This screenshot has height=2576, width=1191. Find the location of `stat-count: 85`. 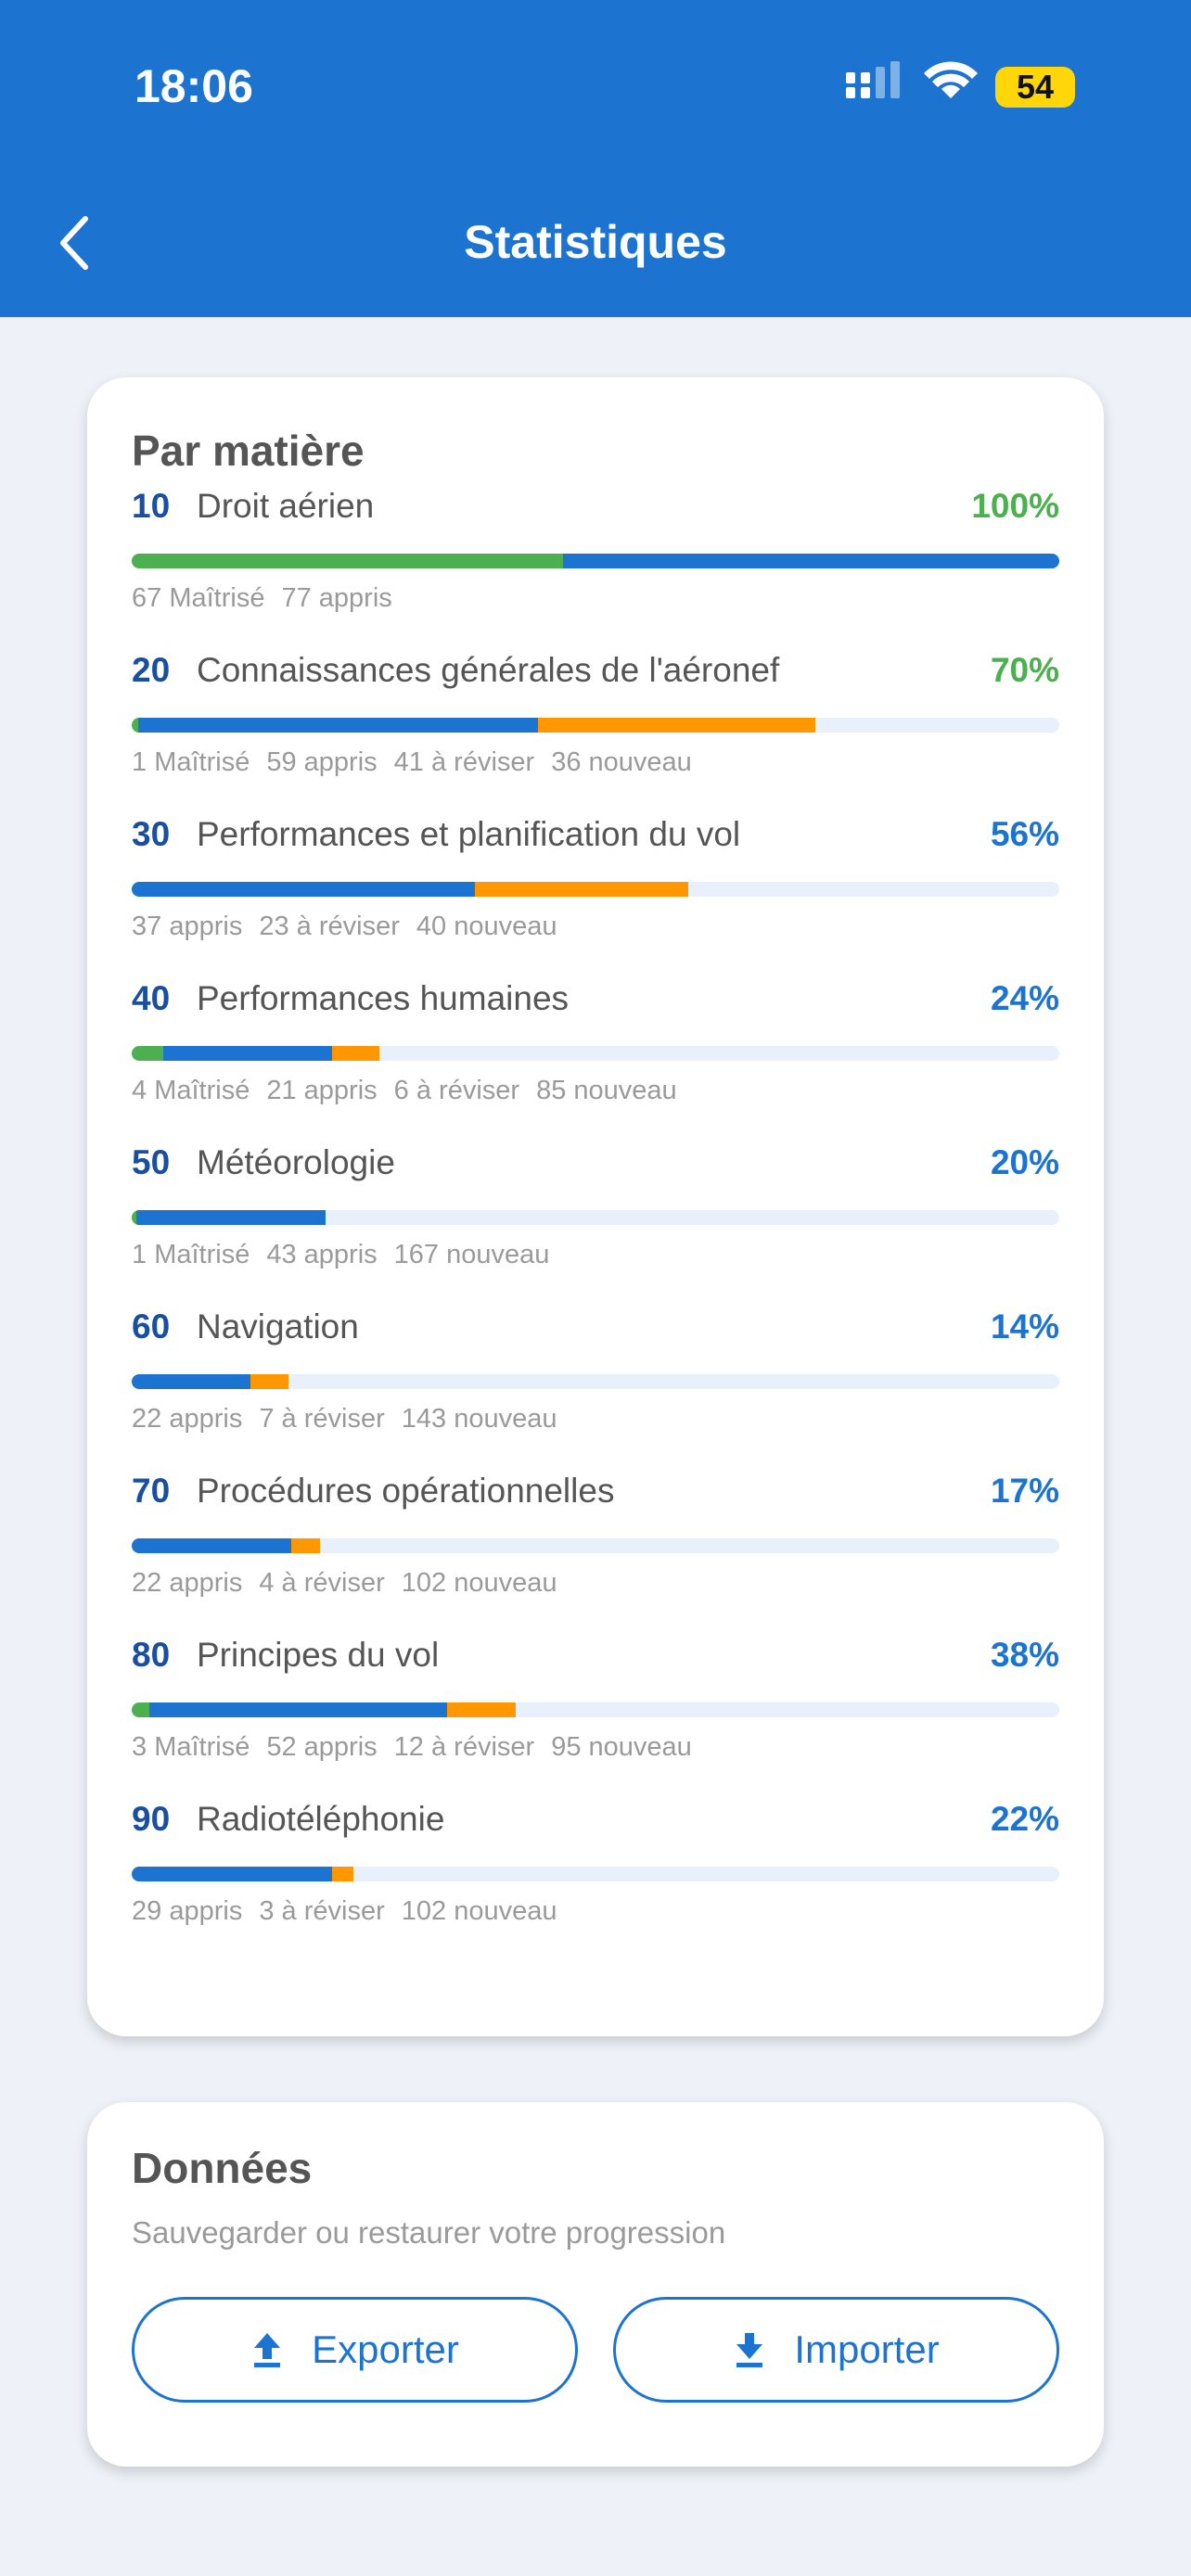

stat-count: 85 is located at coordinates (551, 1090).